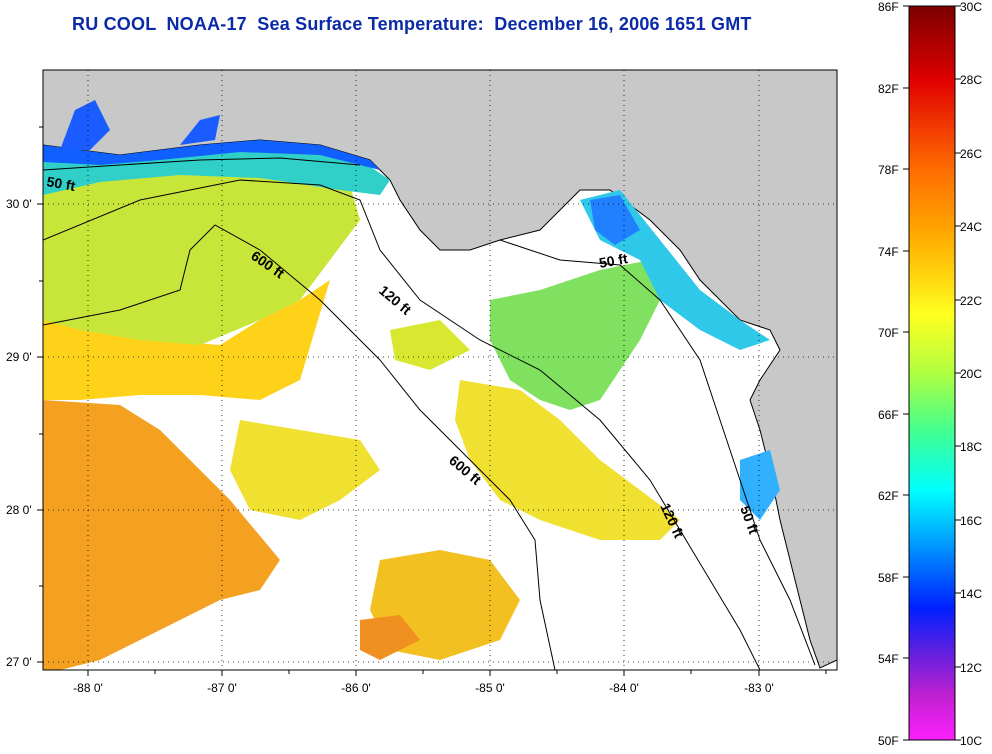 The image size is (992, 754). I want to click on colorbar-c-label: 20C, so click(971, 374).